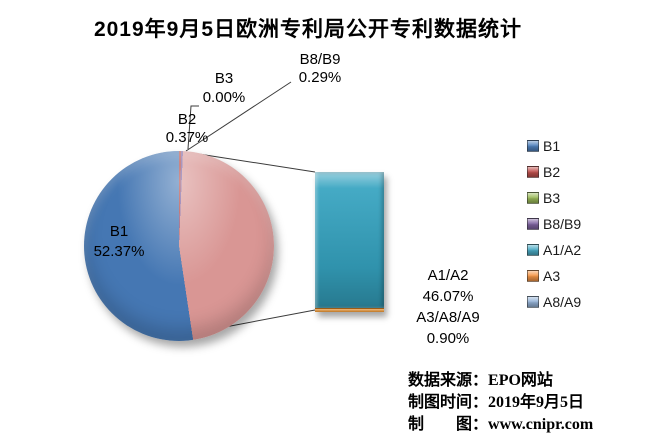  I want to click on chart-maker-value: www.cnipr.com, so click(541, 424).